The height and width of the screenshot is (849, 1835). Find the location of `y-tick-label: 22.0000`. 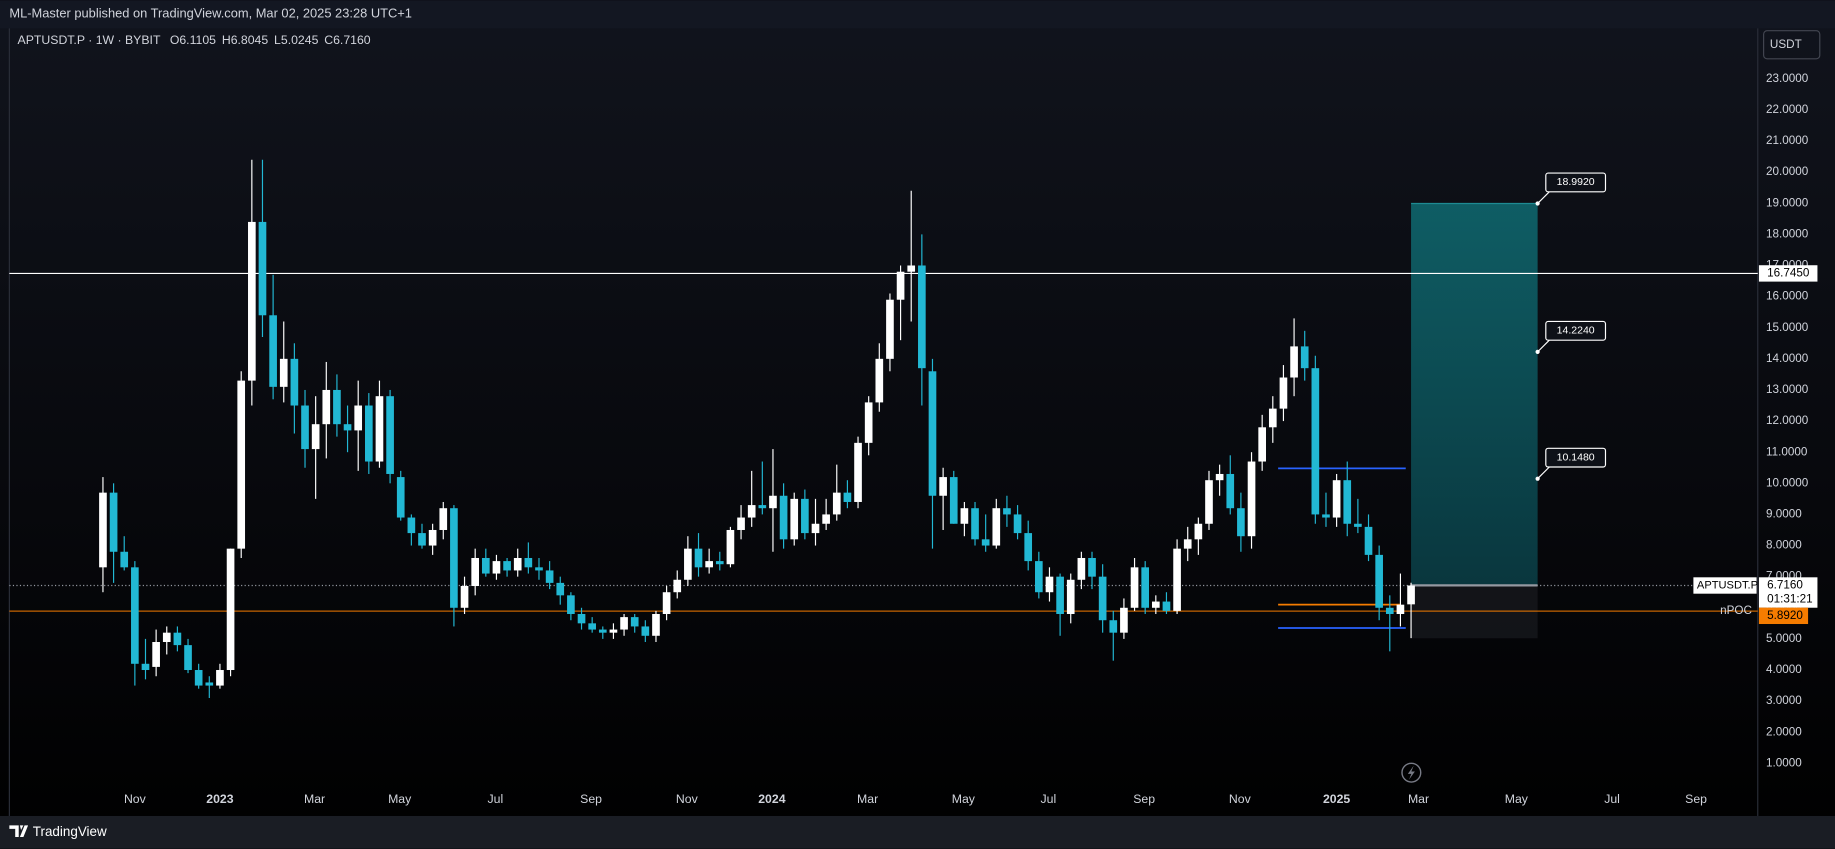

y-tick-label: 22.0000 is located at coordinates (1787, 109).